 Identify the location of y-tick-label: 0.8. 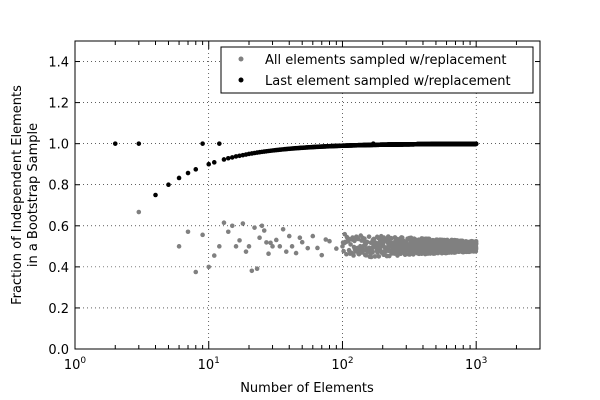
(58, 186).